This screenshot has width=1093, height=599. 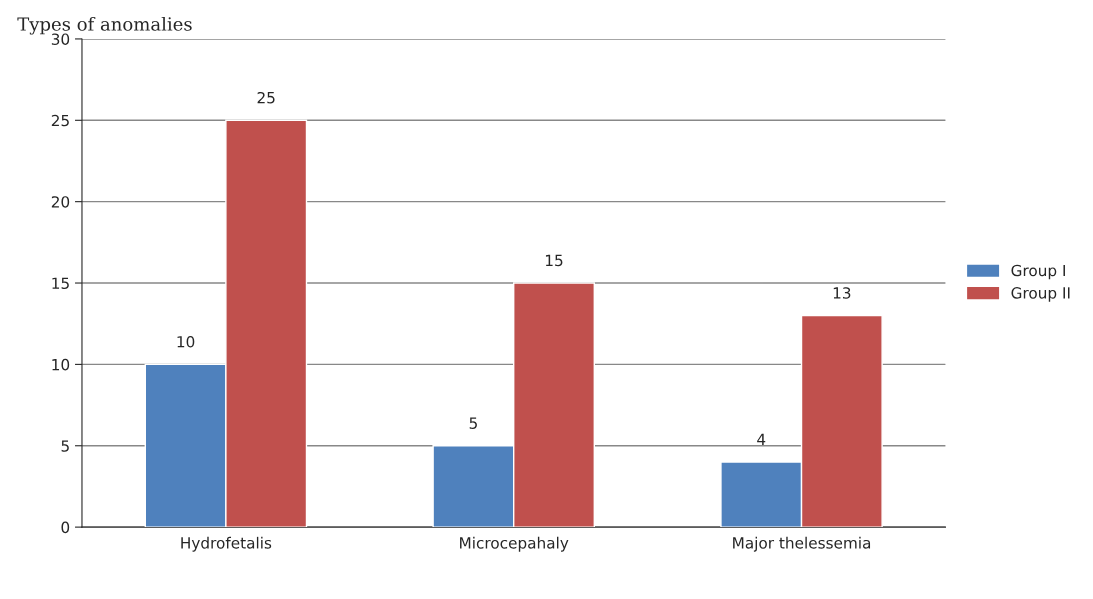 I want to click on data-label: 10, so click(x=186, y=341).